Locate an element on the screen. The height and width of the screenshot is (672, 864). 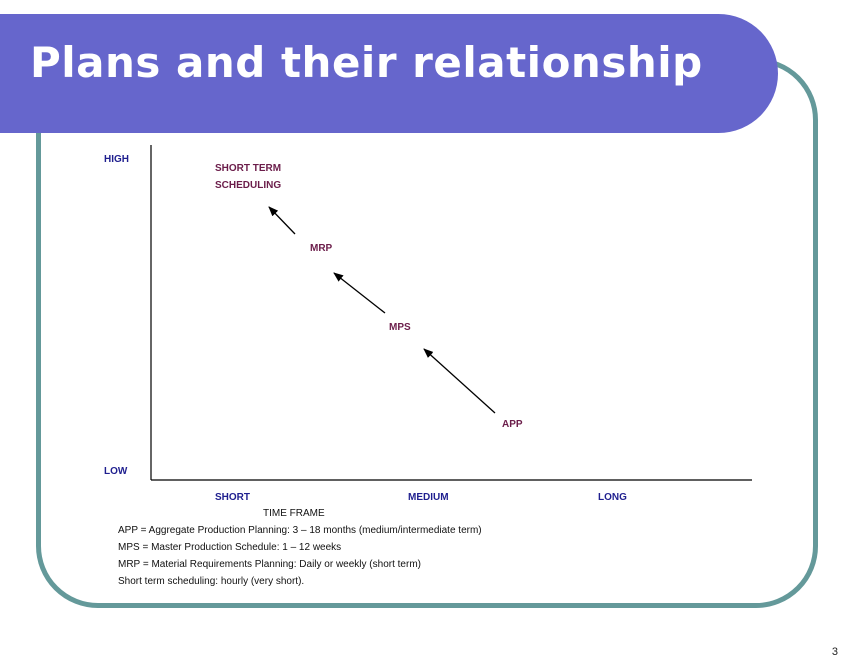
short-term-label-line2: SCHEDULING is located at coordinates (248, 185).